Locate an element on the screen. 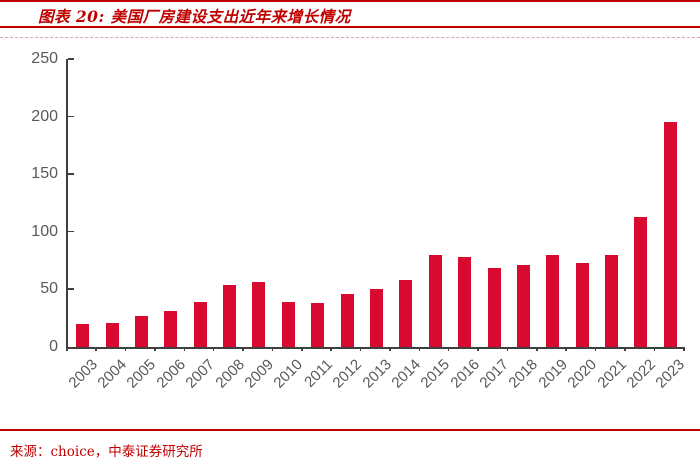 Image resolution: width=700 pixels, height=466 pixels. bar-2015 is located at coordinates (435, 300).